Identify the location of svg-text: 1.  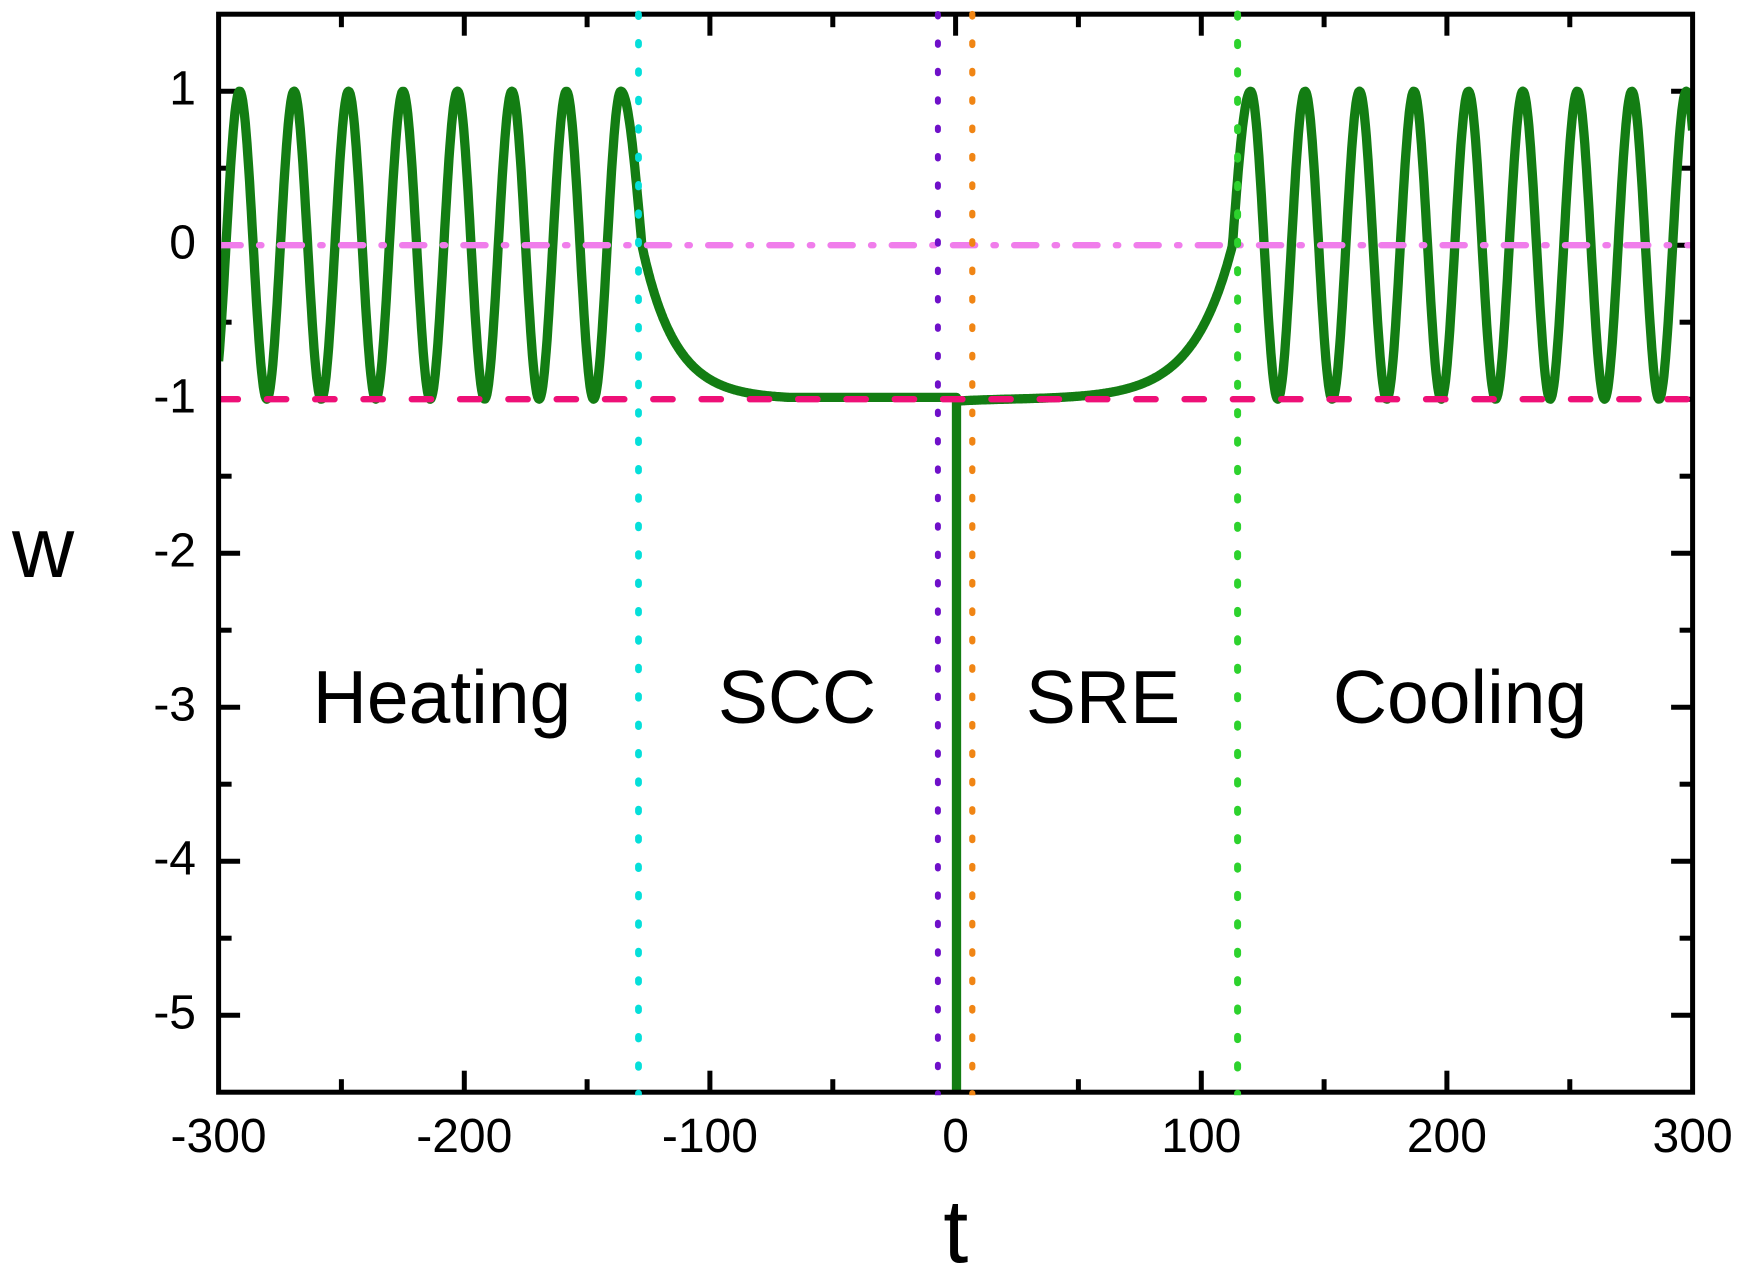
(182, 89).